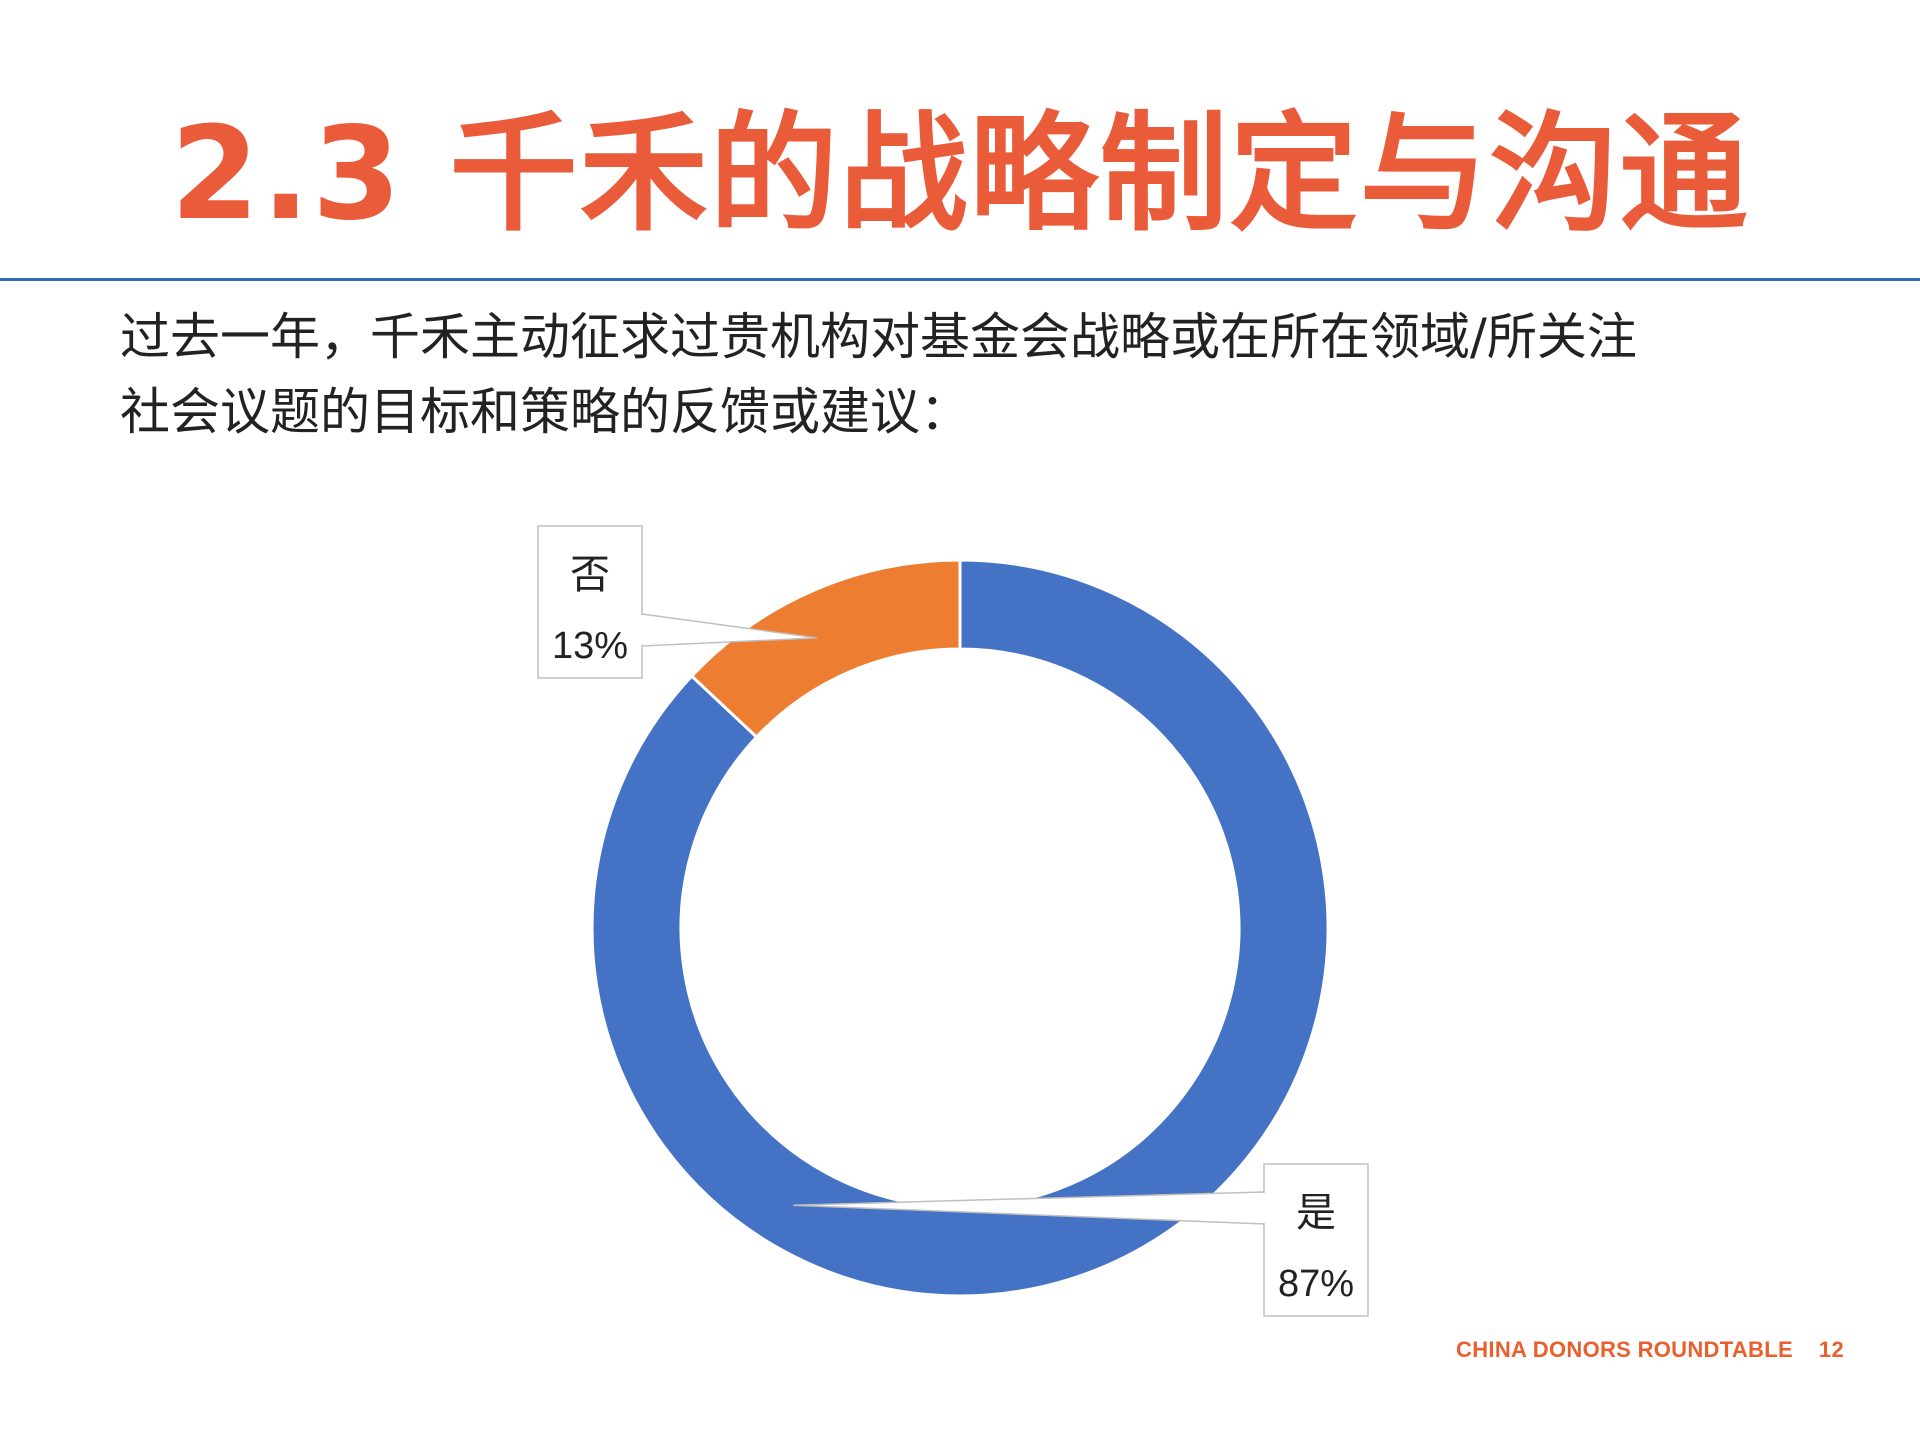  I want to click on question-line-1: 过去一年，千禾主动征求过贵机构对基金会战略或在所在领域/所关注, so click(878, 337).